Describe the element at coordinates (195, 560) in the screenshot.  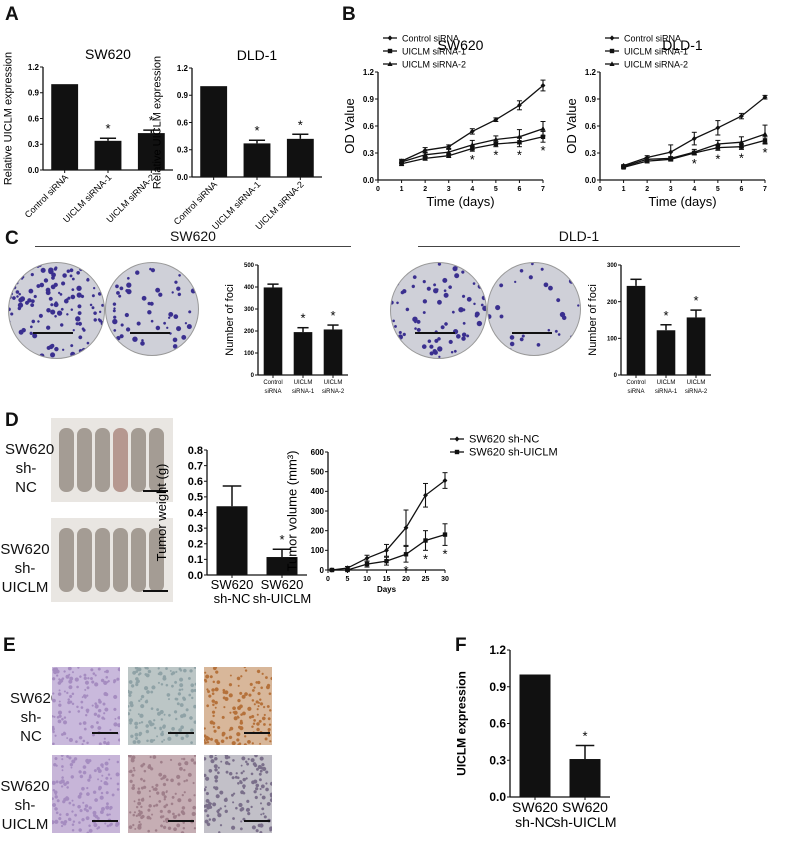
I see `y-tick-label: 0.1` at that location.